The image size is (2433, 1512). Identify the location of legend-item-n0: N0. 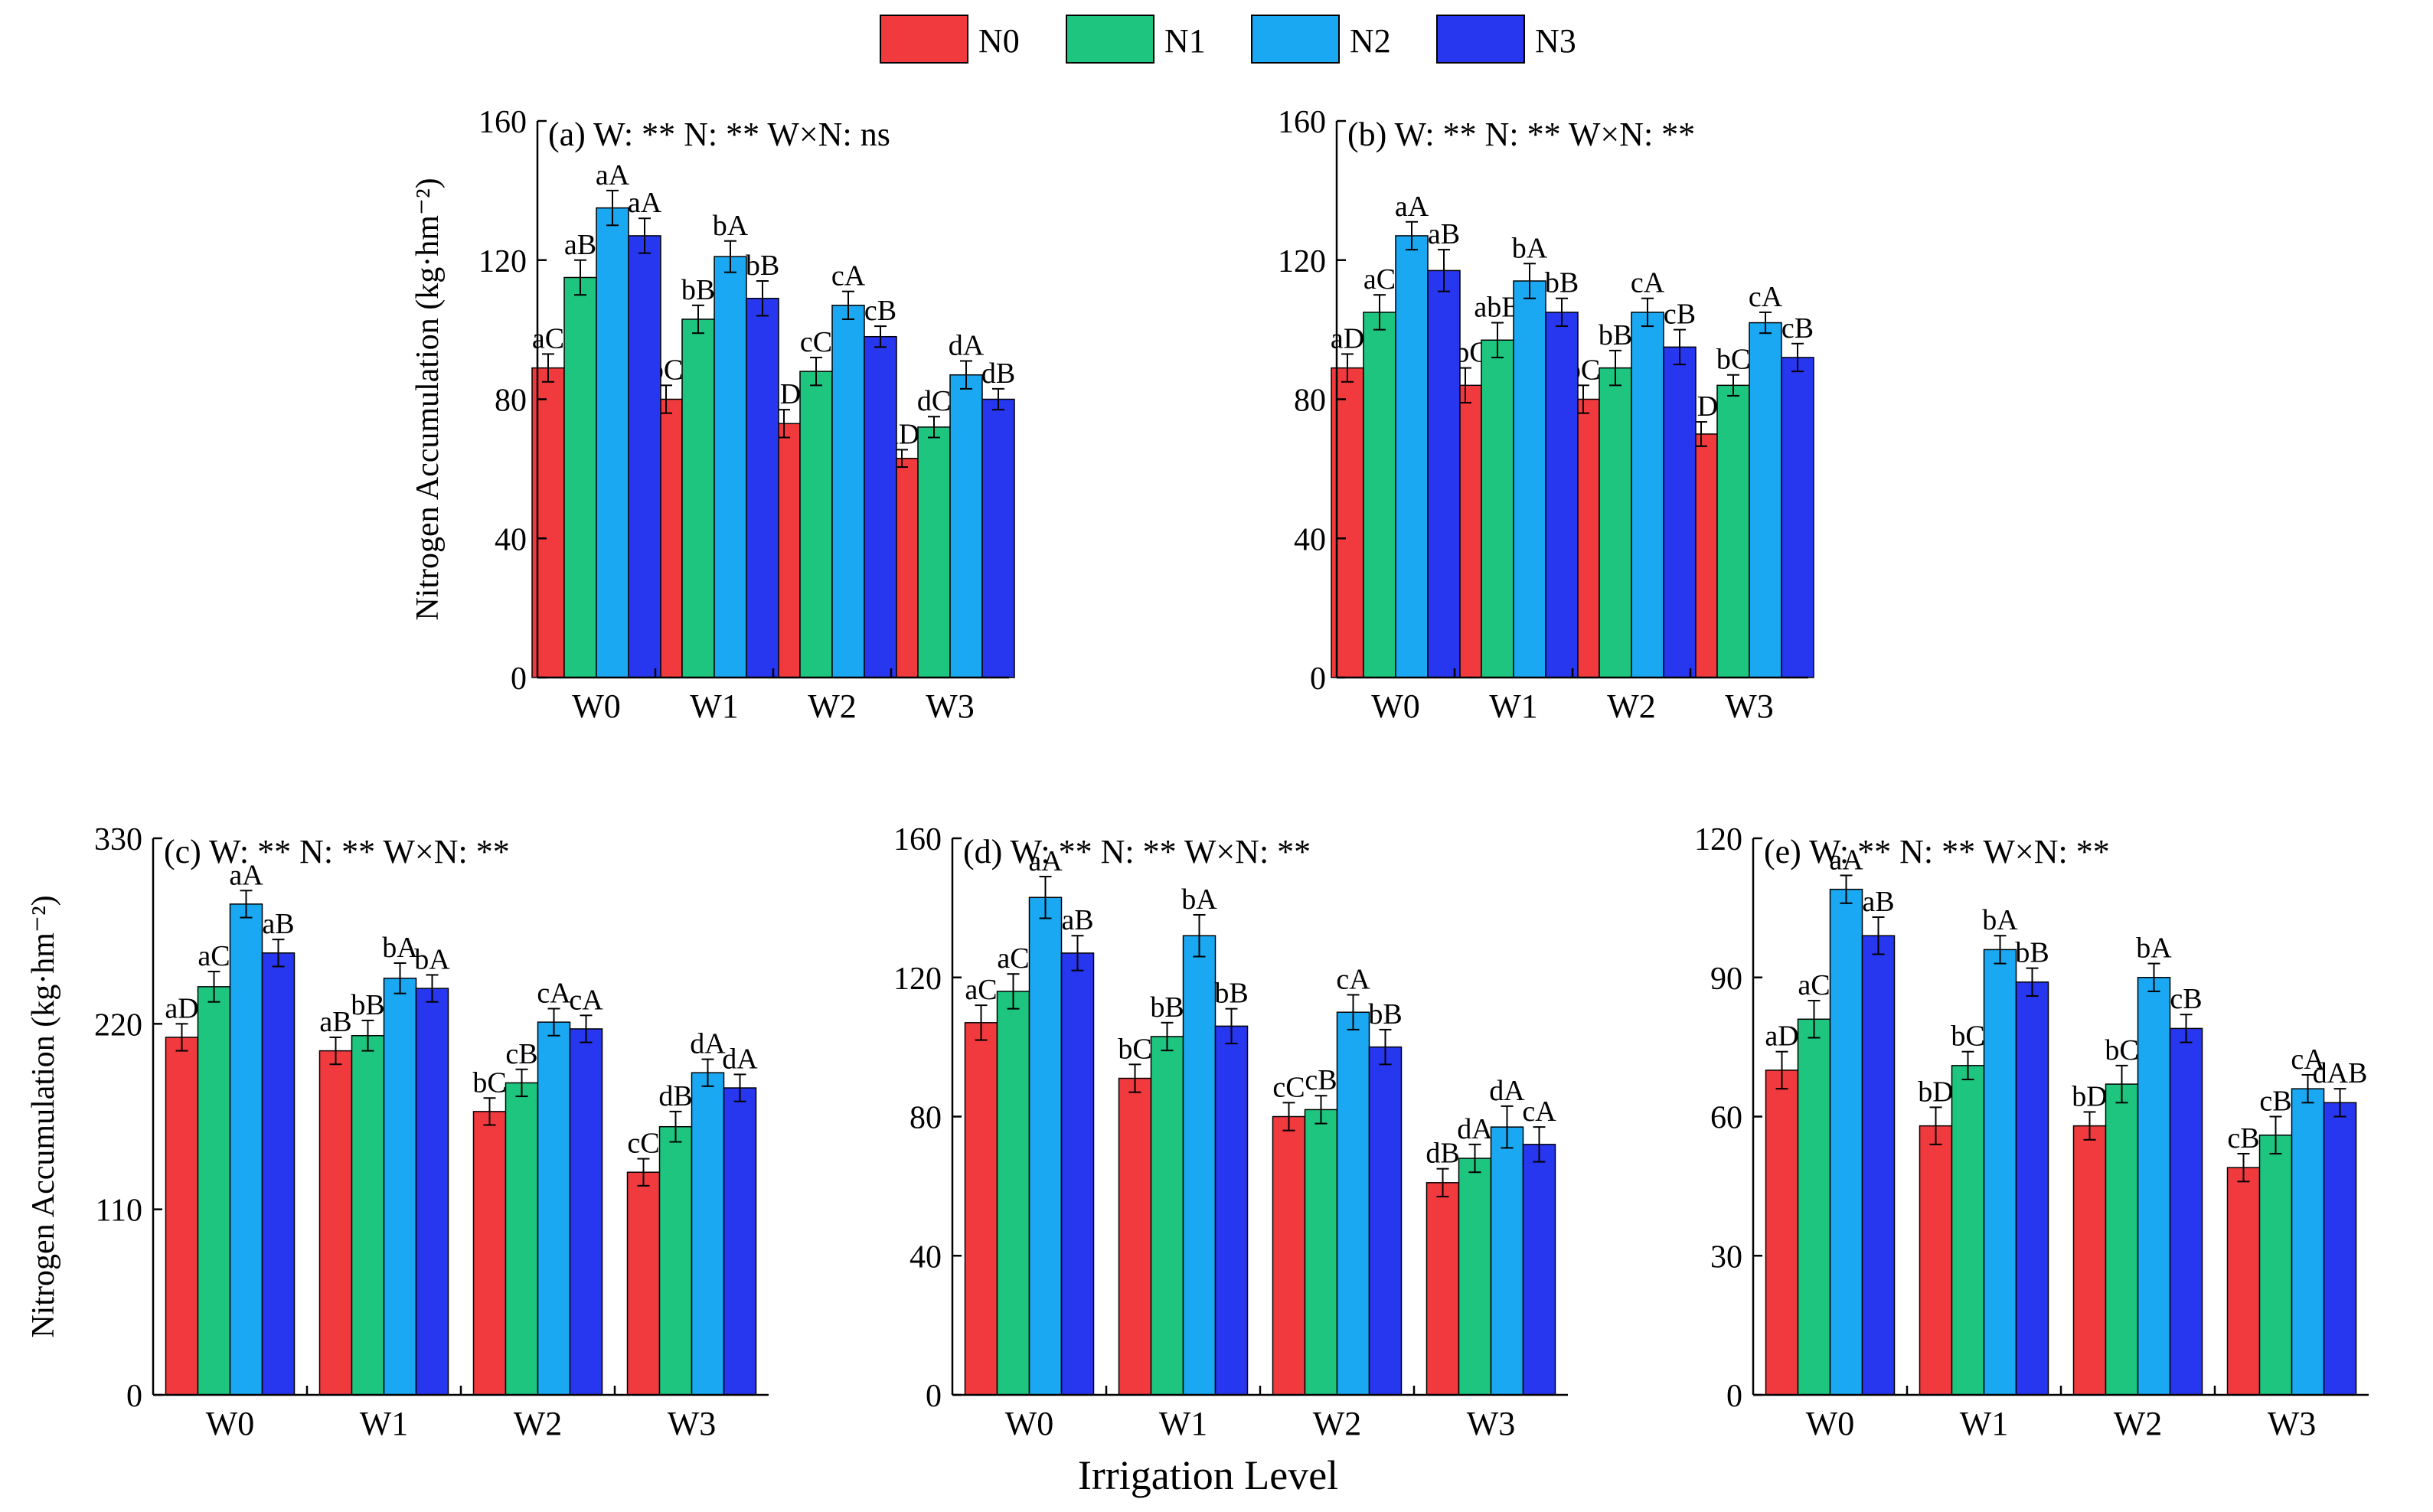
(950, 39).